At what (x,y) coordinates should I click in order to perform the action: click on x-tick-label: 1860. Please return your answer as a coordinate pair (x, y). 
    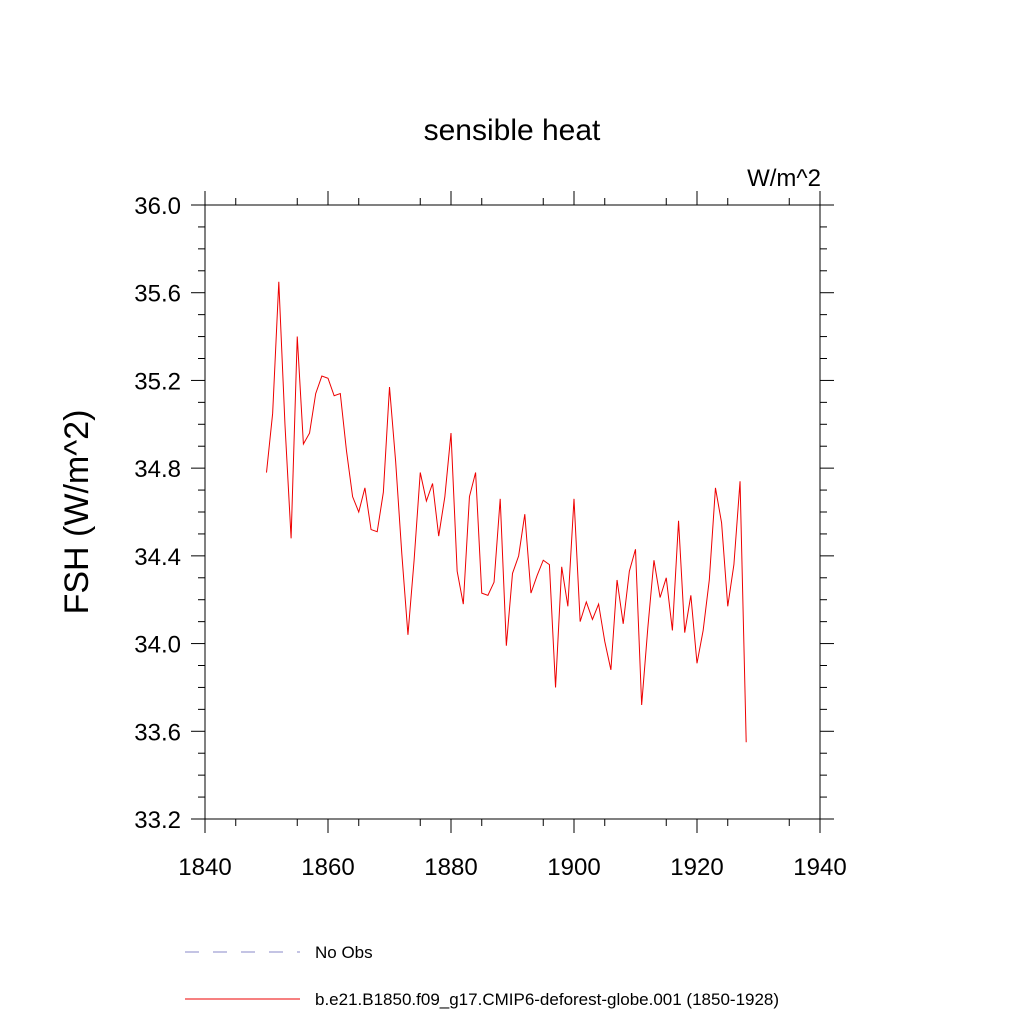
    Looking at the image, I should click on (327, 867).